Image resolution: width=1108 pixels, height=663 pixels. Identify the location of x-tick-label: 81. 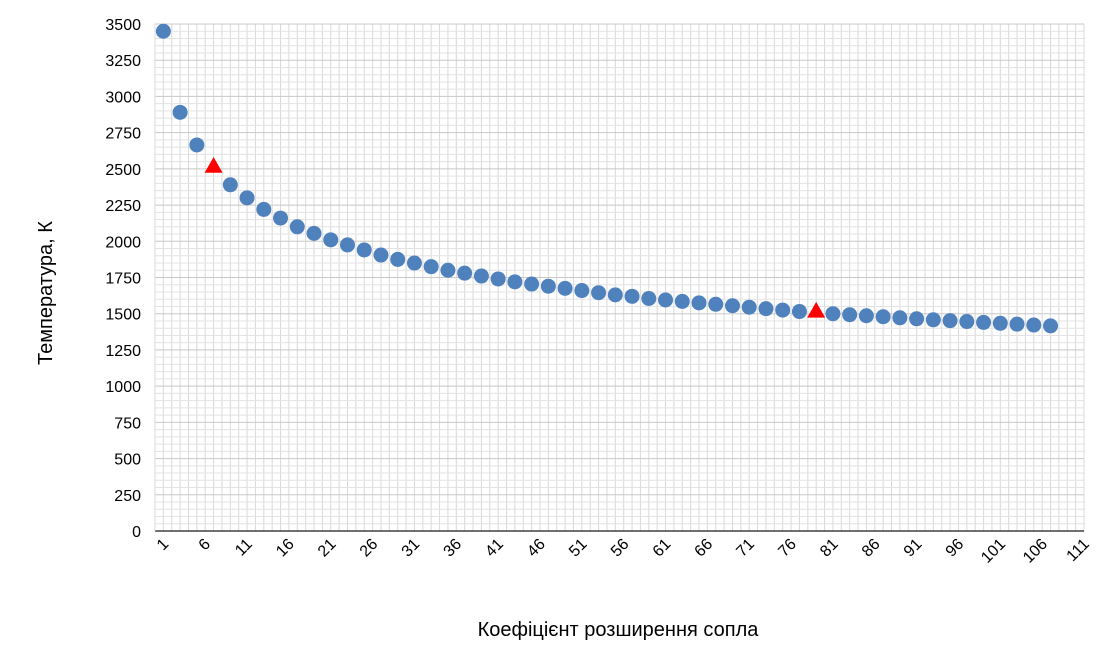
(829, 548).